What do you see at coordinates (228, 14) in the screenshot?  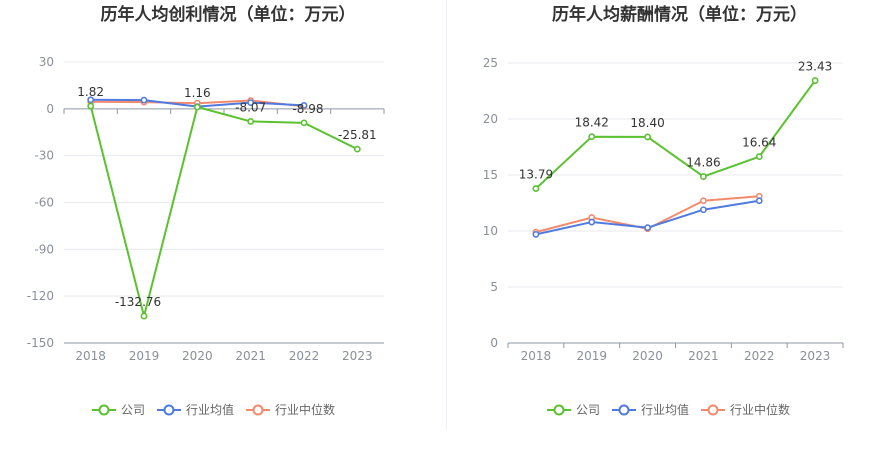 I see `chart-title: 历年人均创利情况（单位：万元）` at bounding box center [228, 14].